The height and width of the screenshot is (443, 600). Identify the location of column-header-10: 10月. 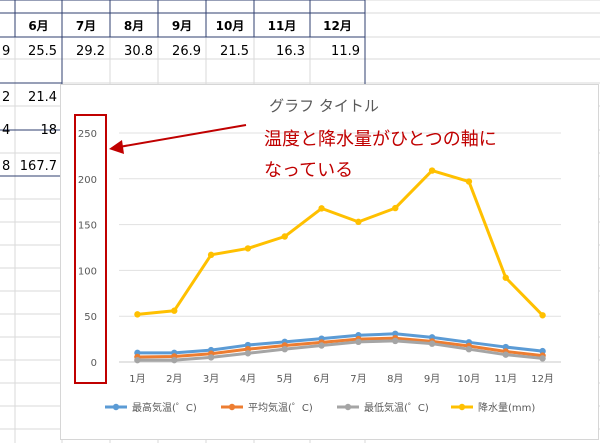
(230, 26).